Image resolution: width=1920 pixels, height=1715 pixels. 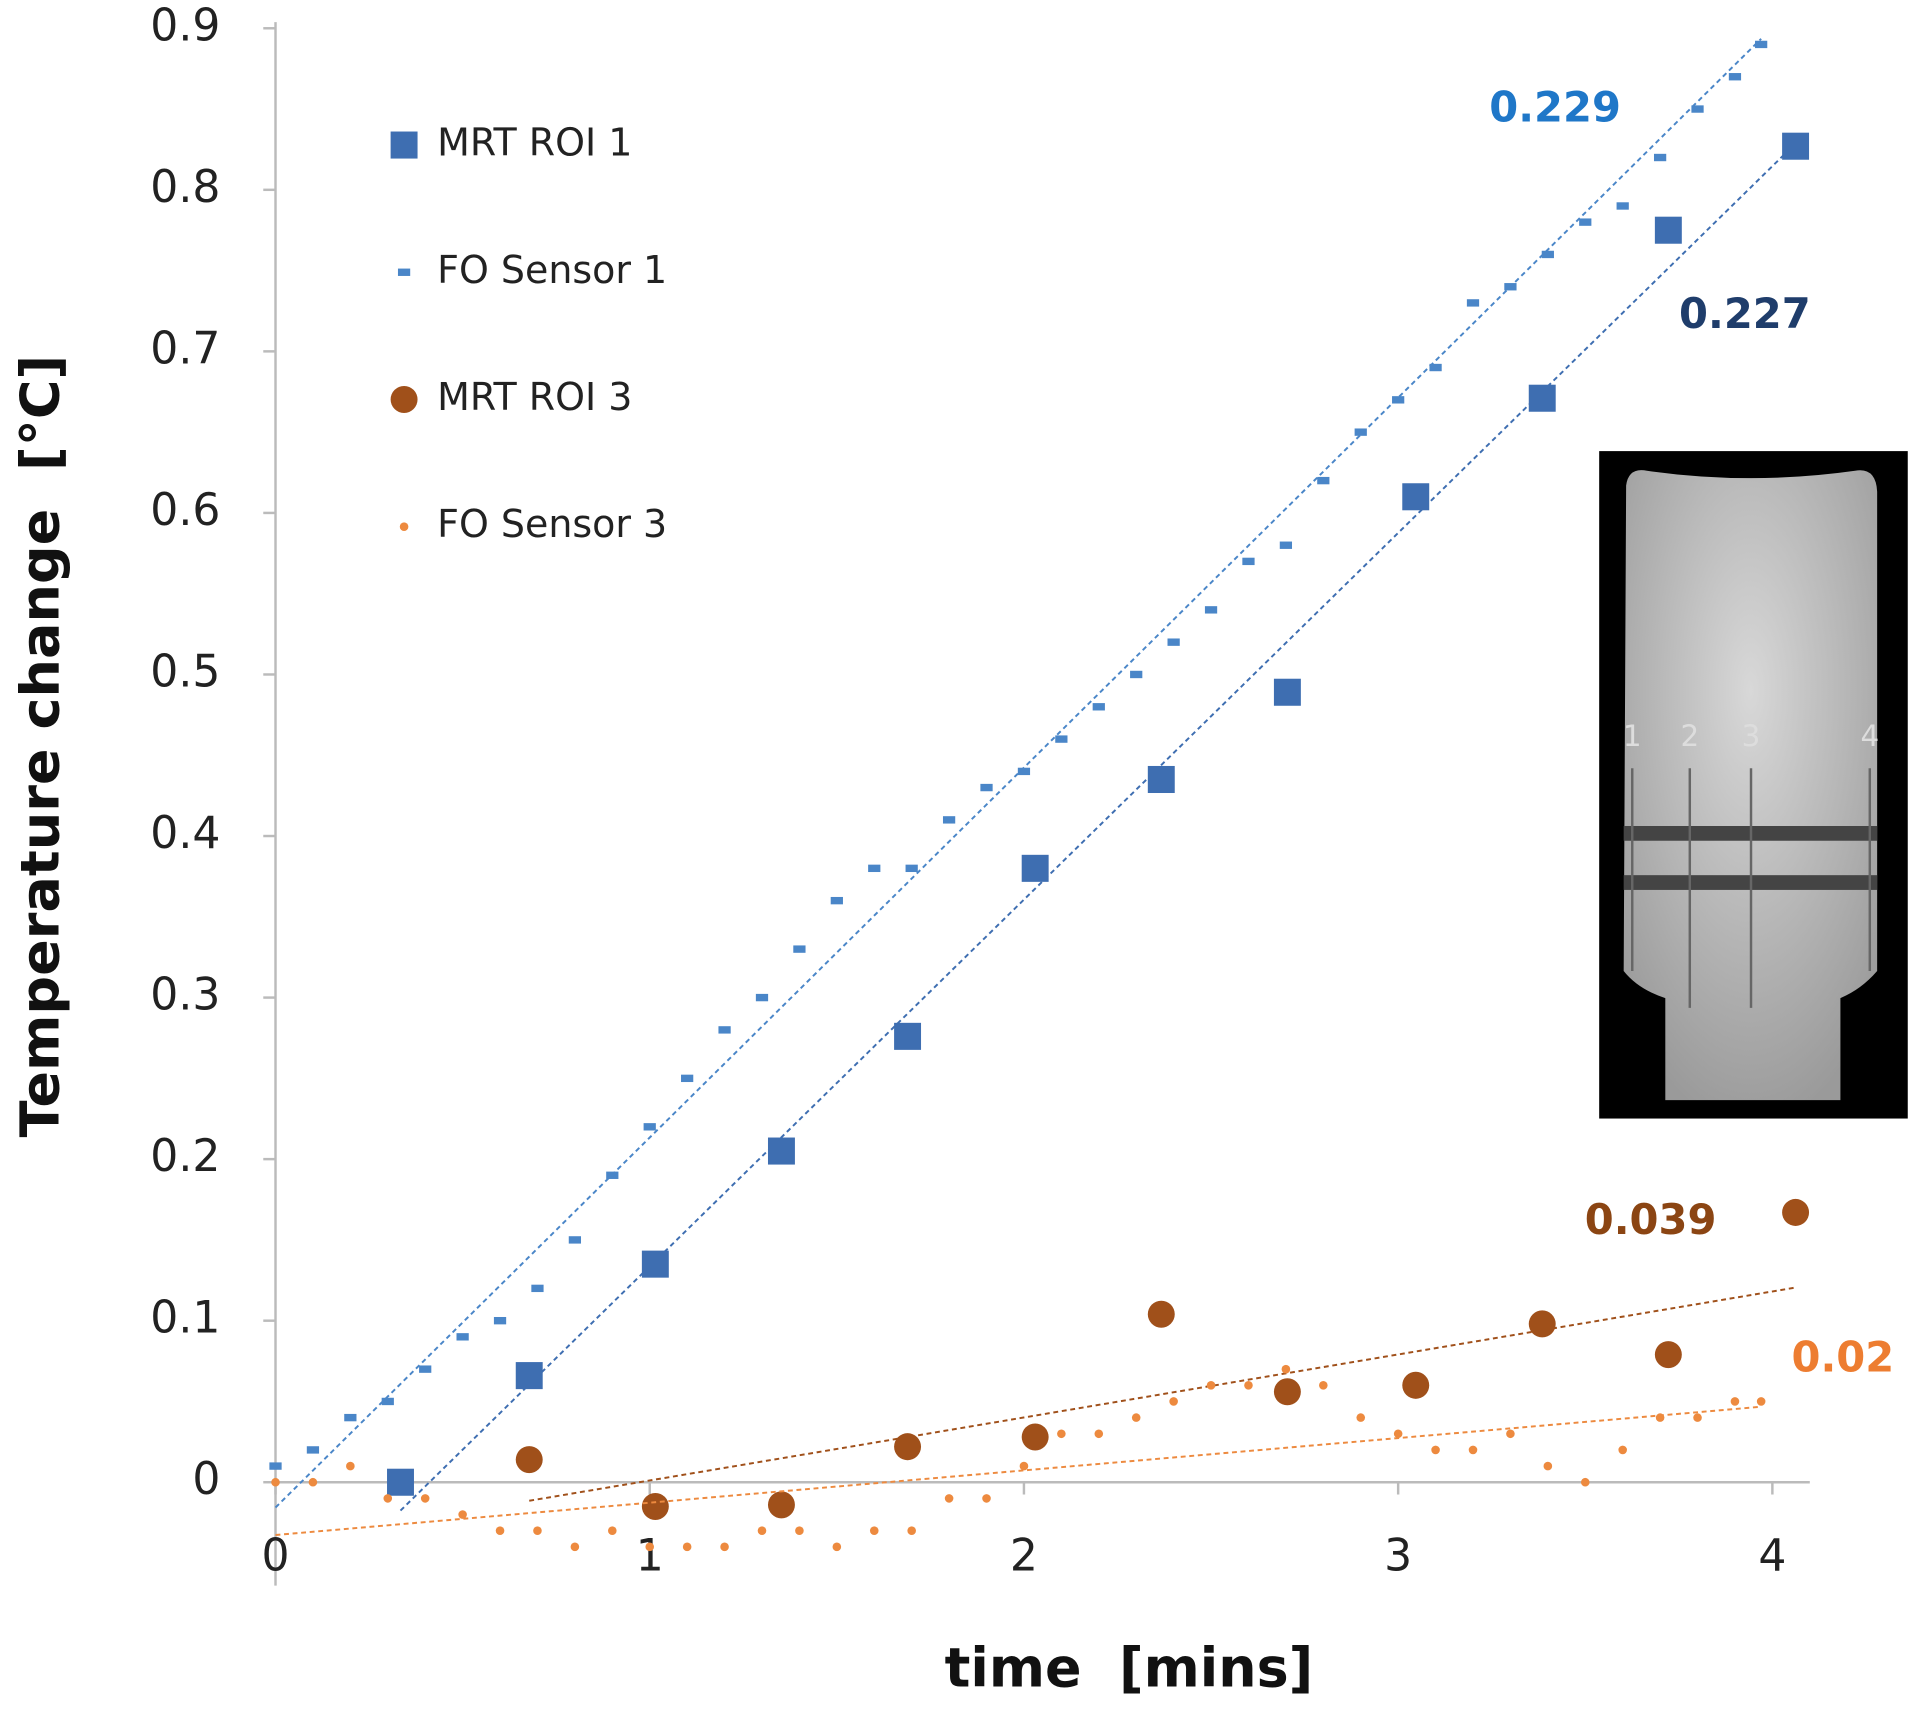 I want to click on trendline, so click(x=1018, y=1470).